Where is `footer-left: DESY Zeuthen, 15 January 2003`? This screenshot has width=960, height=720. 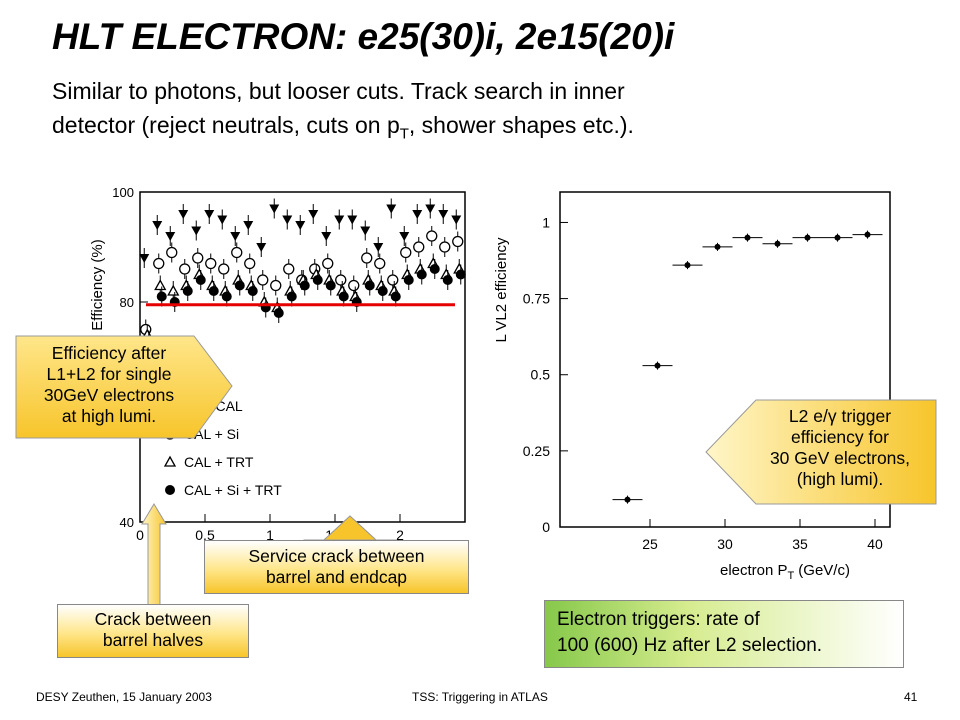 footer-left: DESY Zeuthen, 15 January 2003 is located at coordinates (124, 697).